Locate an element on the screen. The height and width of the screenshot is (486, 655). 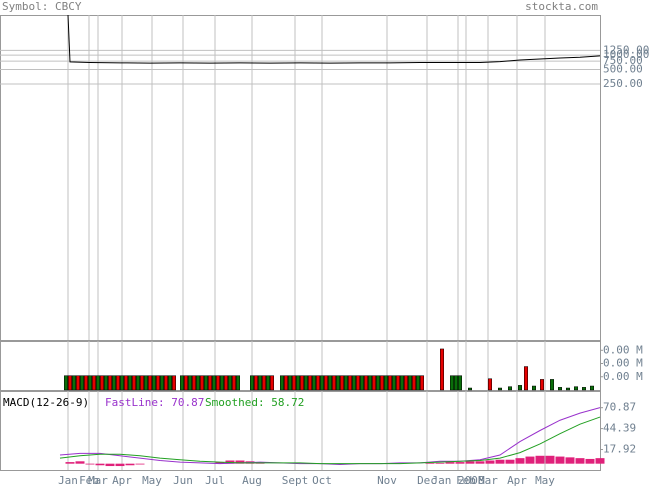
x-tick-label: Mar is located at coordinates (98, 480).